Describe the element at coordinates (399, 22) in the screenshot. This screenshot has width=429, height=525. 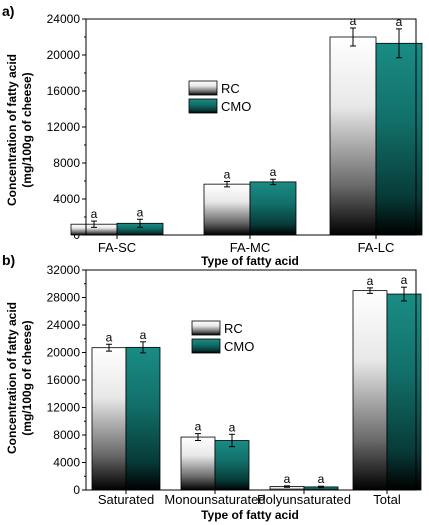
I see `panel-a-sig-label-cmo-3: a` at that location.